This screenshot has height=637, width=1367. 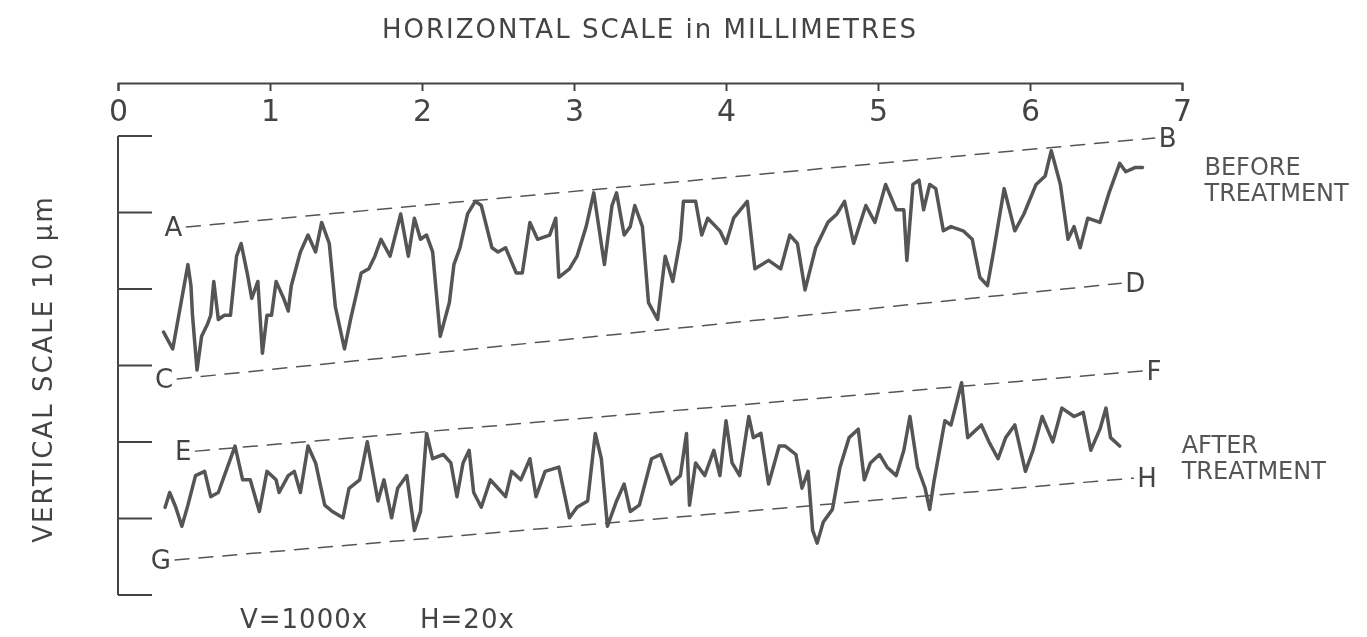 What do you see at coordinates (1276, 179) in the screenshot?
I see `text: BEFORE TREATMENT` at bounding box center [1276, 179].